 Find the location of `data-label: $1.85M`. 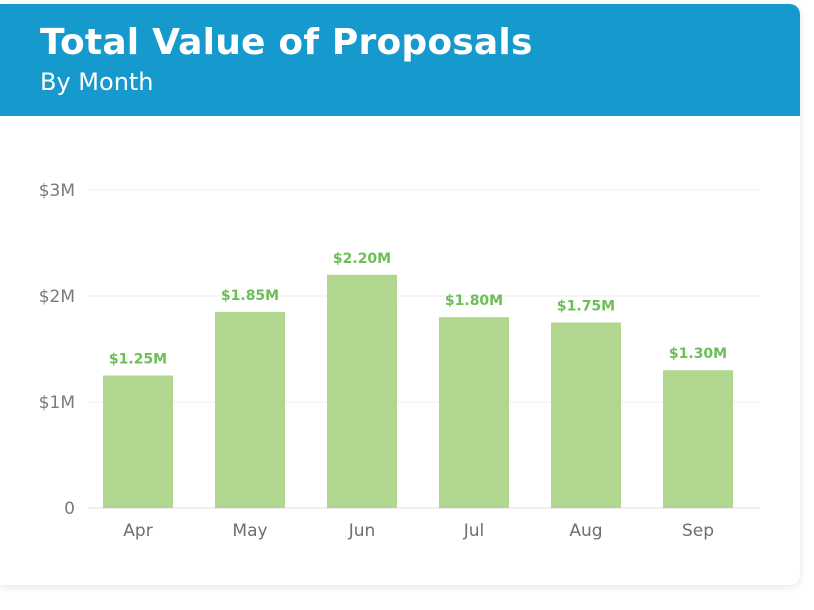

data-label: $1.85M is located at coordinates (250, 296).